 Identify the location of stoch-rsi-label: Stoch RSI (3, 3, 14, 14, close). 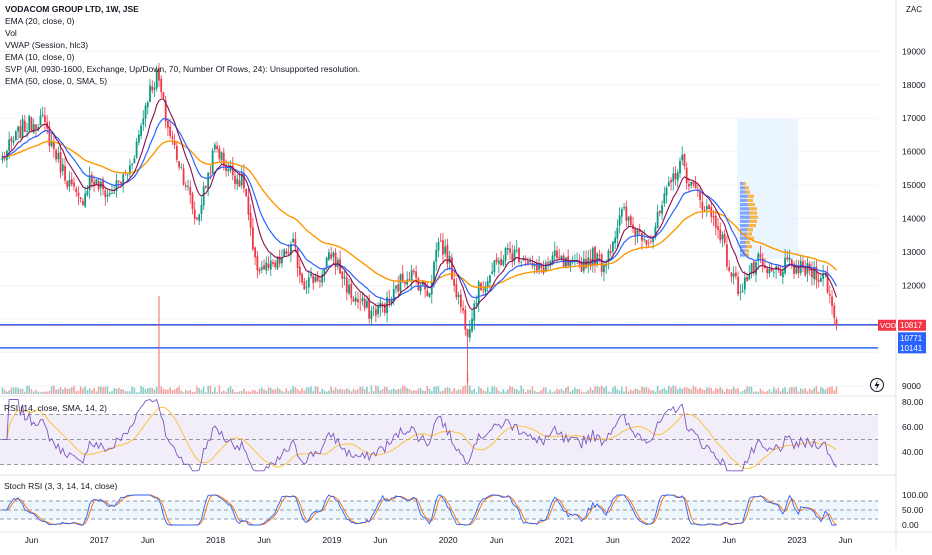
(61, 486).